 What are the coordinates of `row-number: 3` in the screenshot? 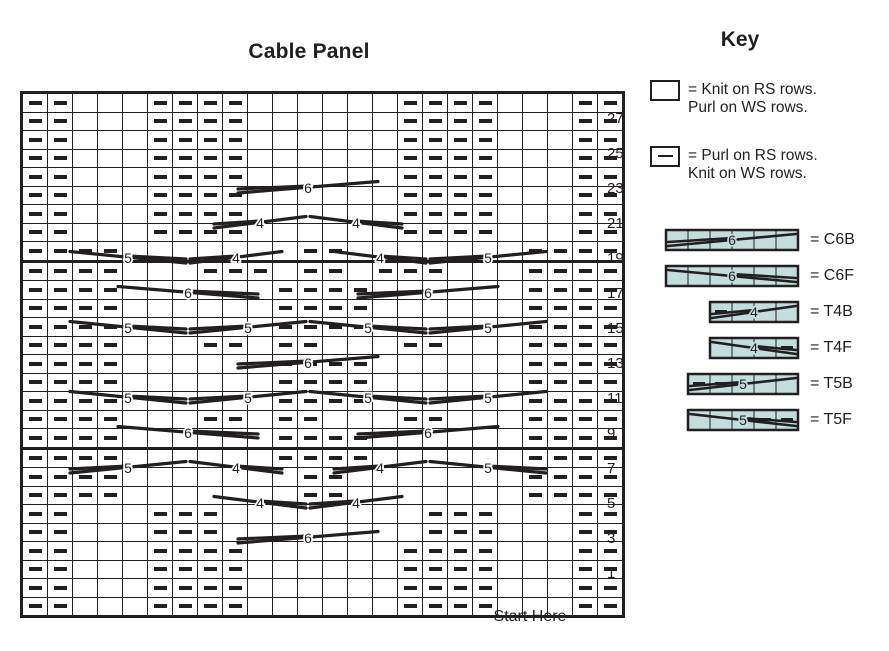 It's located at (611, 538).